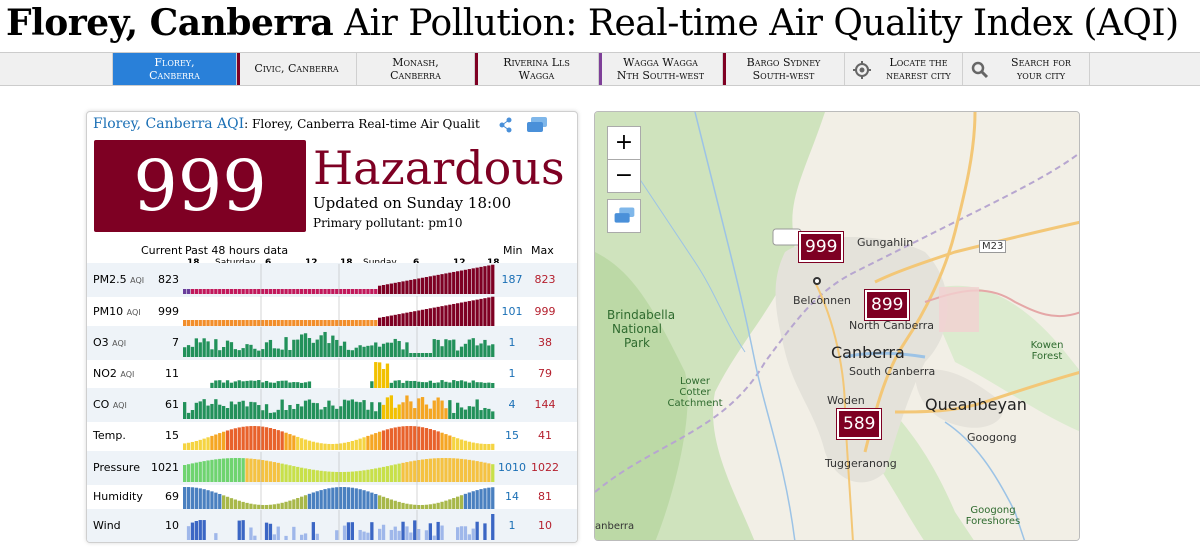 The height and width of the screenshot is (550, 1200). I want to click on belconnen-marker: 999, so click(821, 247).